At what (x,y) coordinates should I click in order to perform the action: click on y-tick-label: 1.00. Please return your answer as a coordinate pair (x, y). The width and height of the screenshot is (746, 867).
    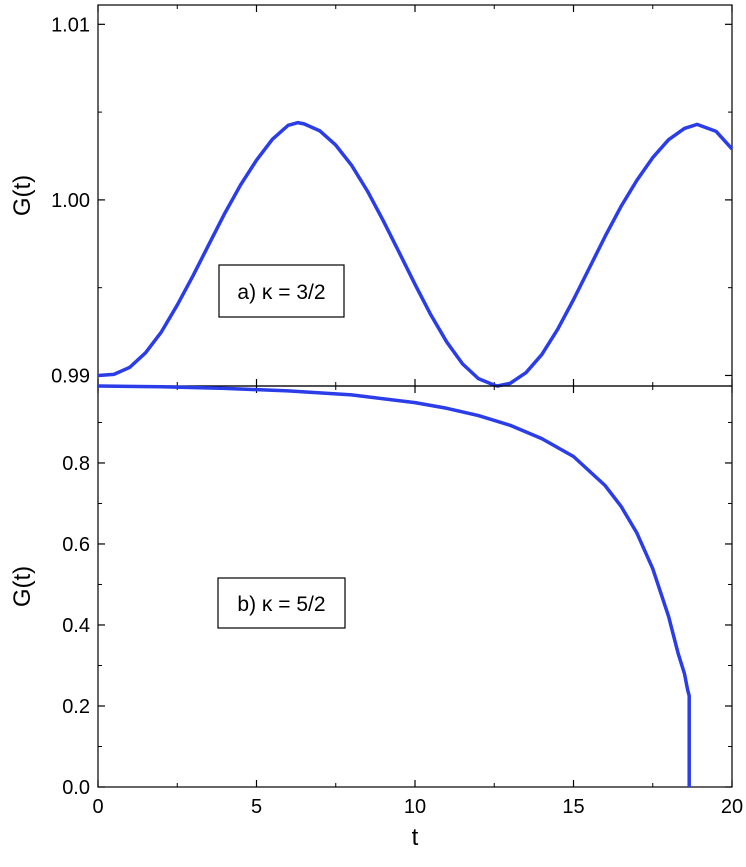
    Looking at the image, I should click on (70, 201).